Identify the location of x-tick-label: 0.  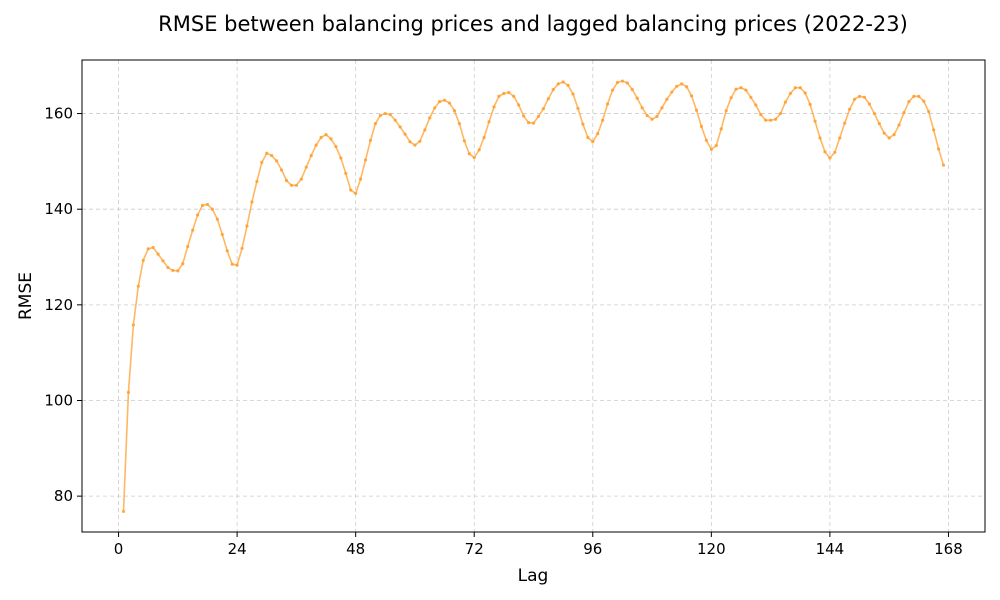
(119, 549).